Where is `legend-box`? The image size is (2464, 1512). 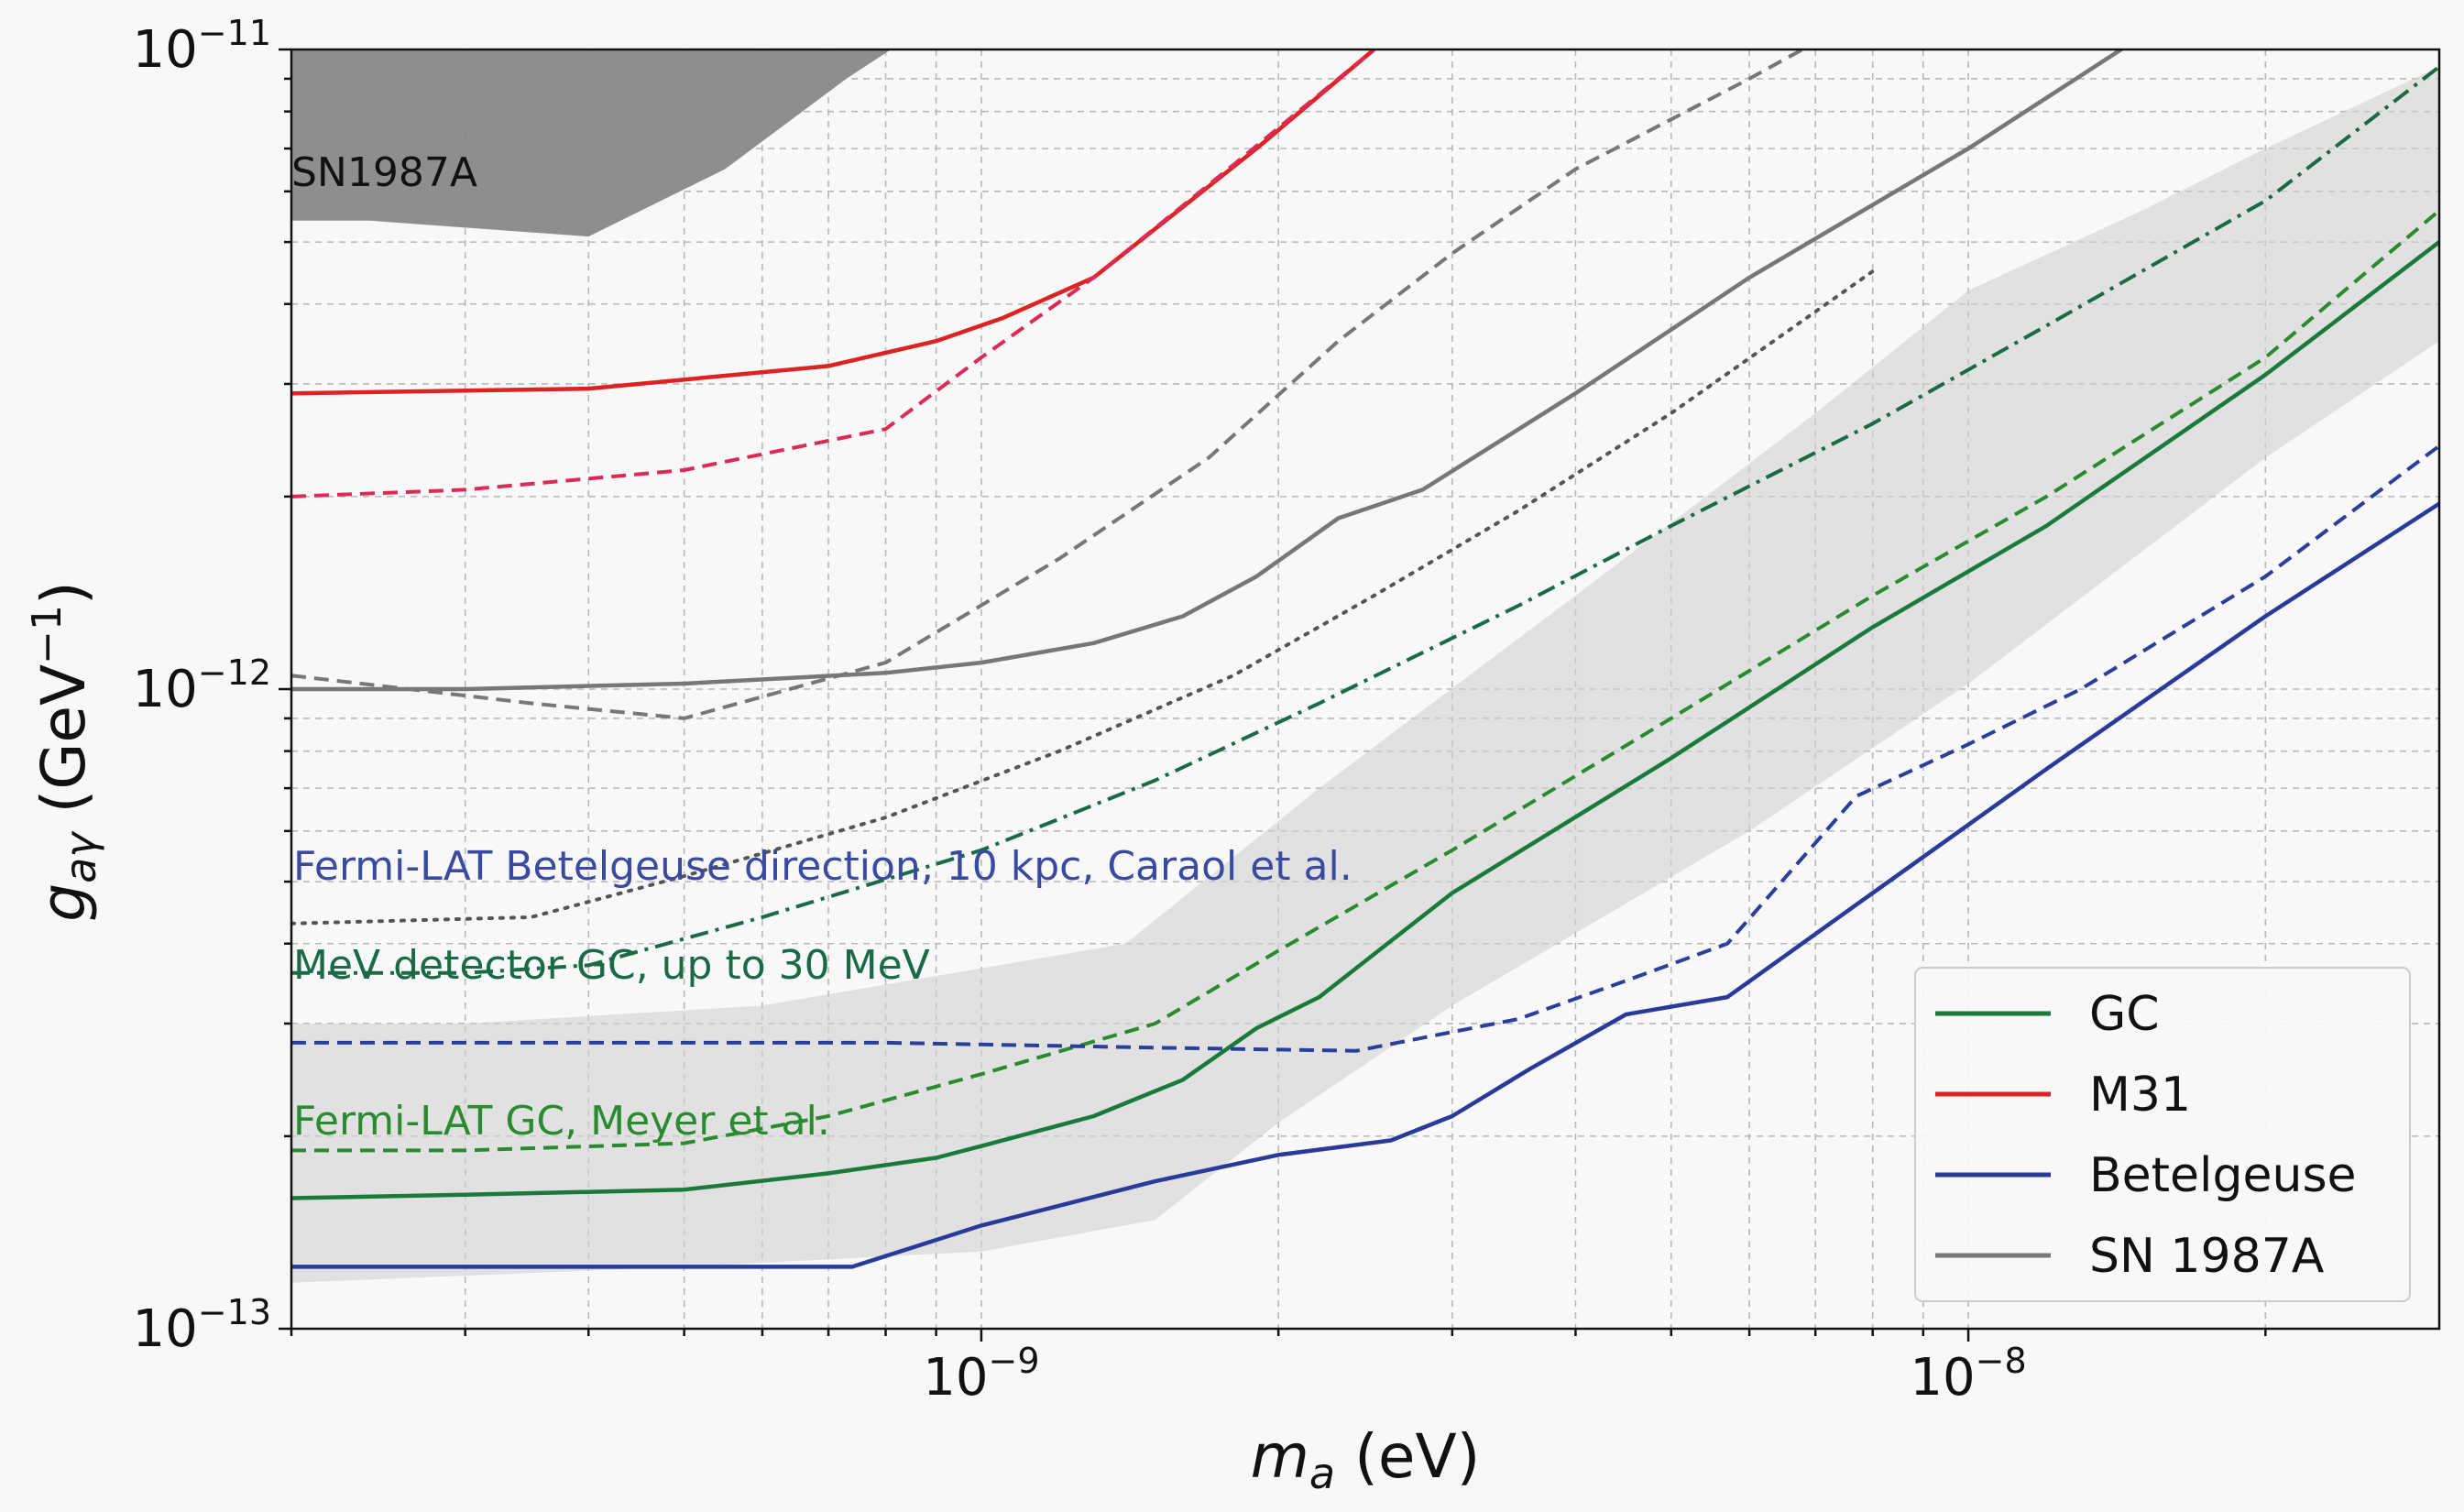
legend-box is located at coordinates (2162, 1134).